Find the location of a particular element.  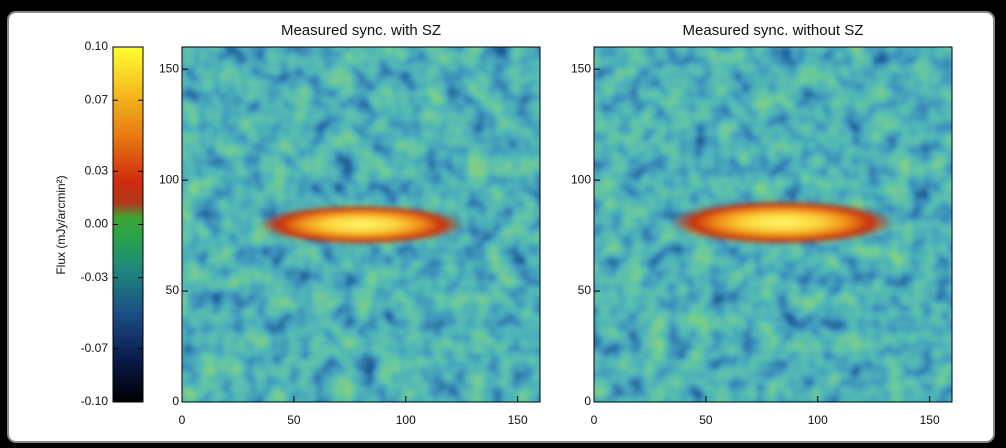

colorbar-tick-label: 0.10 is located at coordinates (97, 46).